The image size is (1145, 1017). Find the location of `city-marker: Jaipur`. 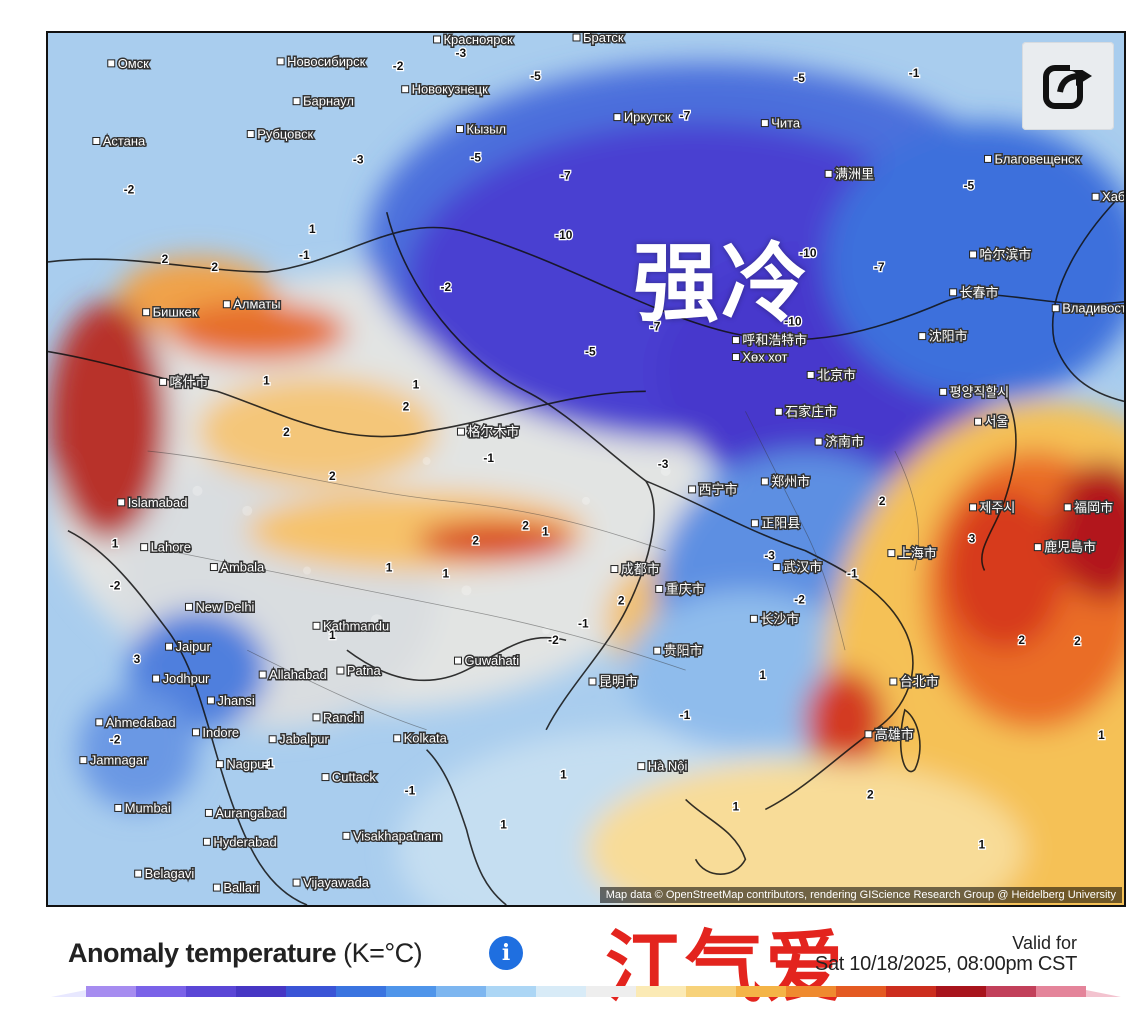

city-marker: Jaipur is located at coordinates (189, 647).